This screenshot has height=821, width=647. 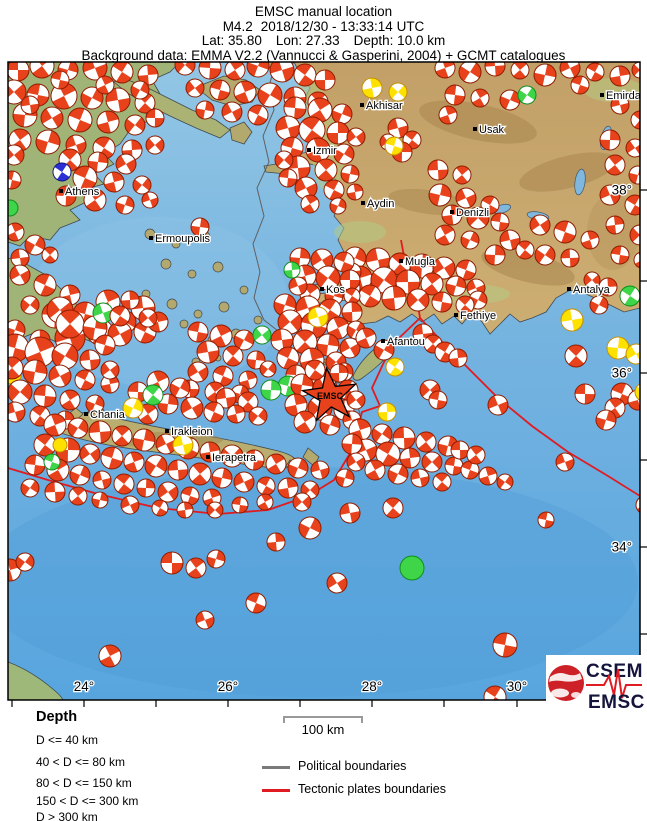 What do you see at coordinates (418, 262) in the screenshot?
I see `city-marker: Mugla` at bounding box center [418, 262].